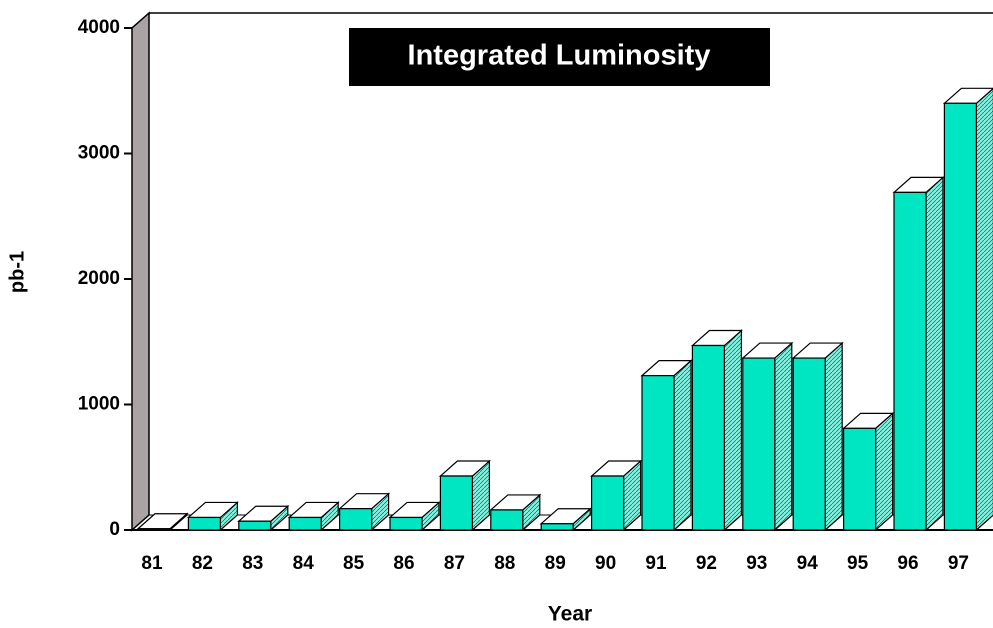 The image size is (993, 628). What do you see at coordinates (17, 272) in the screenshot?
I see `y-axis-label: pb-1` at bounding box center [17, 272].